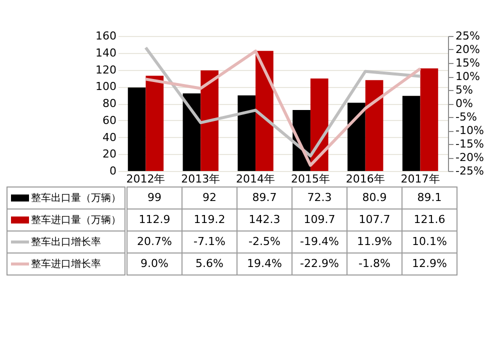 This screenshot has height=362, width=500. Describe the element at coordinates (210, 219) in the screenshot. I see `data-label: 119.2` at that location.